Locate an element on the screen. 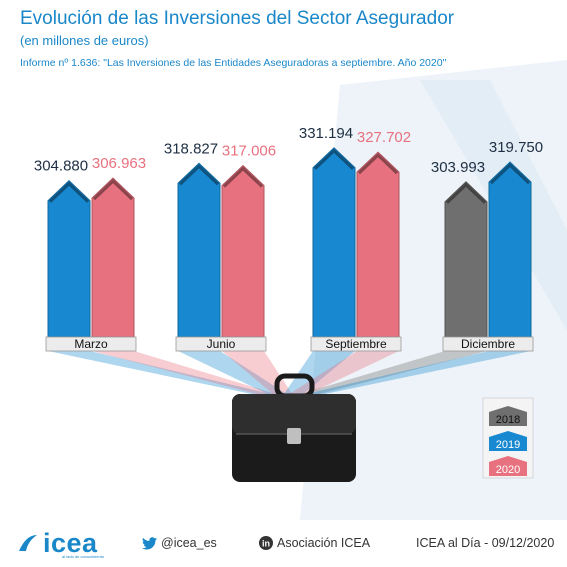 Image resolution: width=567 pixels, height=567 pixels. bar-marzo-2020 is located at coordinates (113, 257).